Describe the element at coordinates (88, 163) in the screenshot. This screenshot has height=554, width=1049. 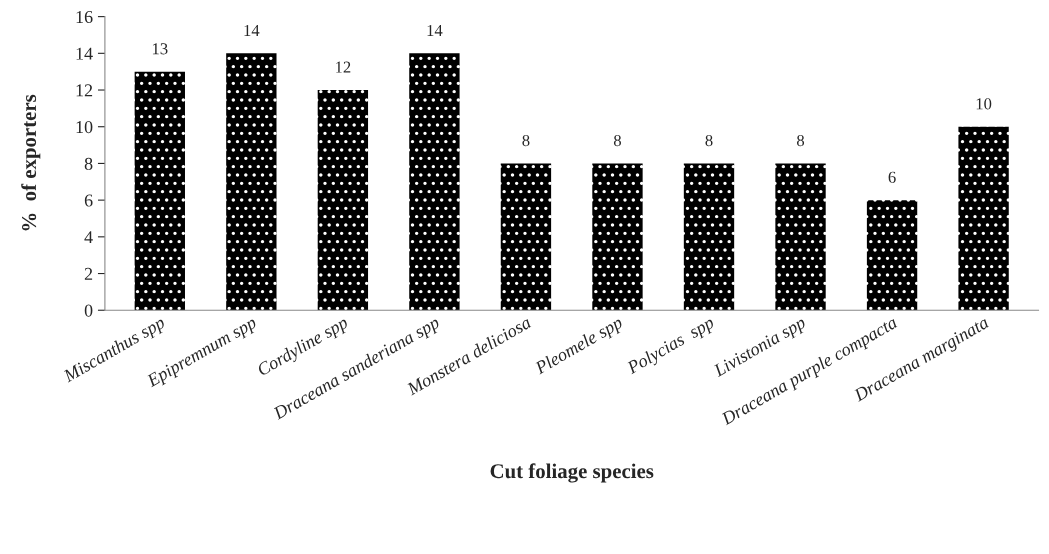
I see `y-tick-label: 8` at that location.